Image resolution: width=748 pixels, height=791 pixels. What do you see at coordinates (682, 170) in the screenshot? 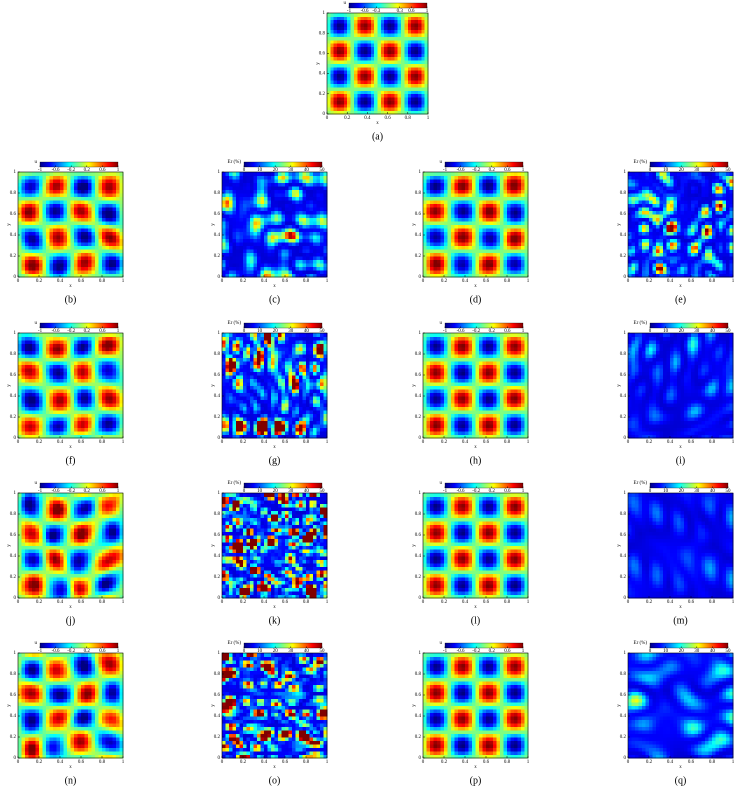
I see `colorbar-tick-label: 20` at bounding box center [682, 170].